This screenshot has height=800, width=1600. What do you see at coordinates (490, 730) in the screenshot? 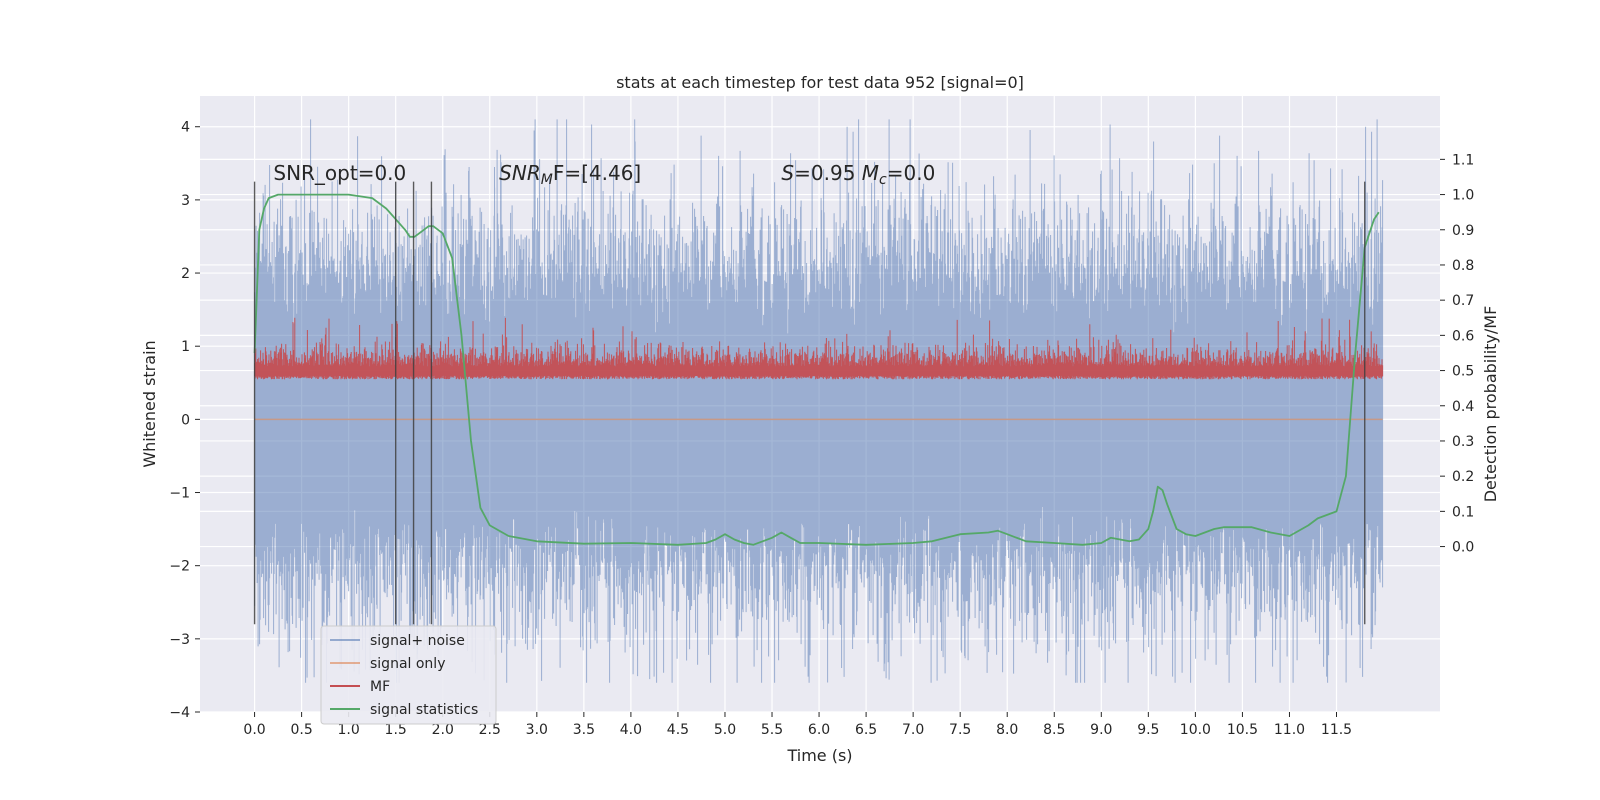
I see `x-tick-label: 2.5` at bounding box center [490, 730].